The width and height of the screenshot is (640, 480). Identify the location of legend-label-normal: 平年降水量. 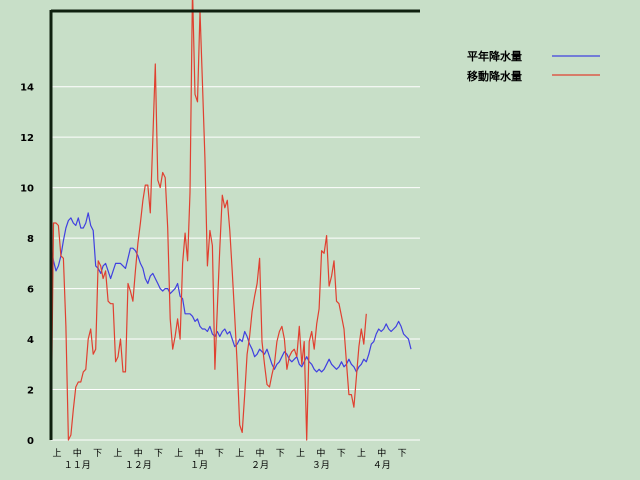
(494, 56).